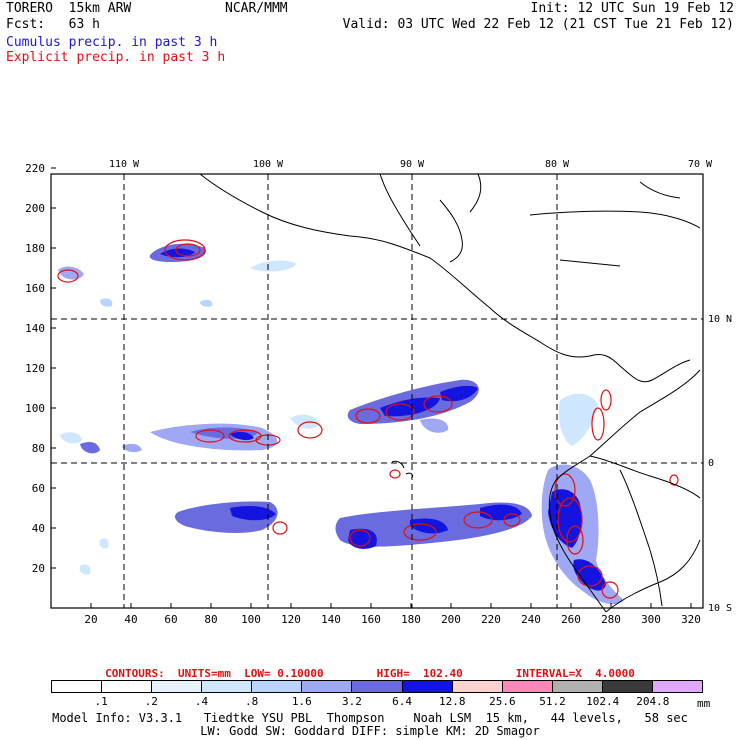 Image resolution: width=740 pixels, height=740 pixels. I want to click on colorbar-label: 12.8, so click(452, 701).